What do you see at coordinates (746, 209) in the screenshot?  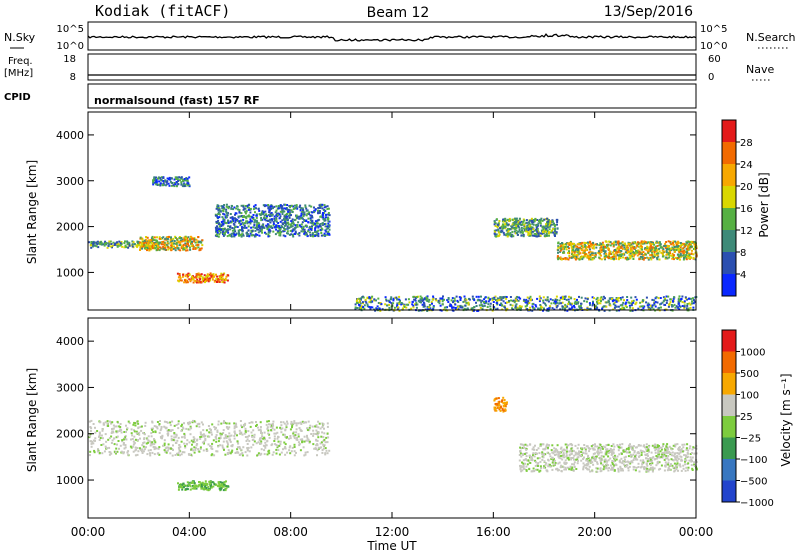 I see `power-colorbar-tick-label: 16` at bounding box center [746, 209].